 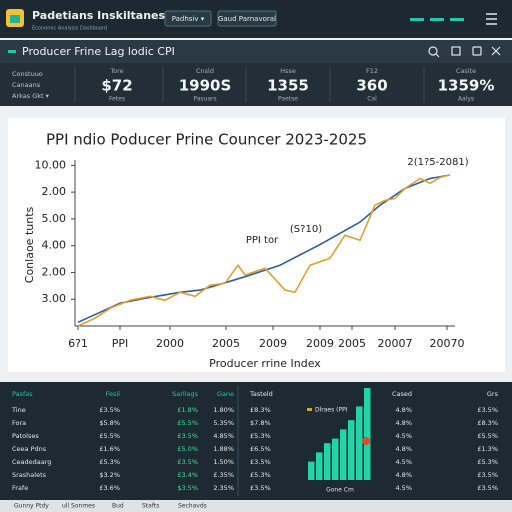 What do you see at coordinates (256, 84) in the screenshot?
I see `kpi-row` at bounding box center [256, 84].